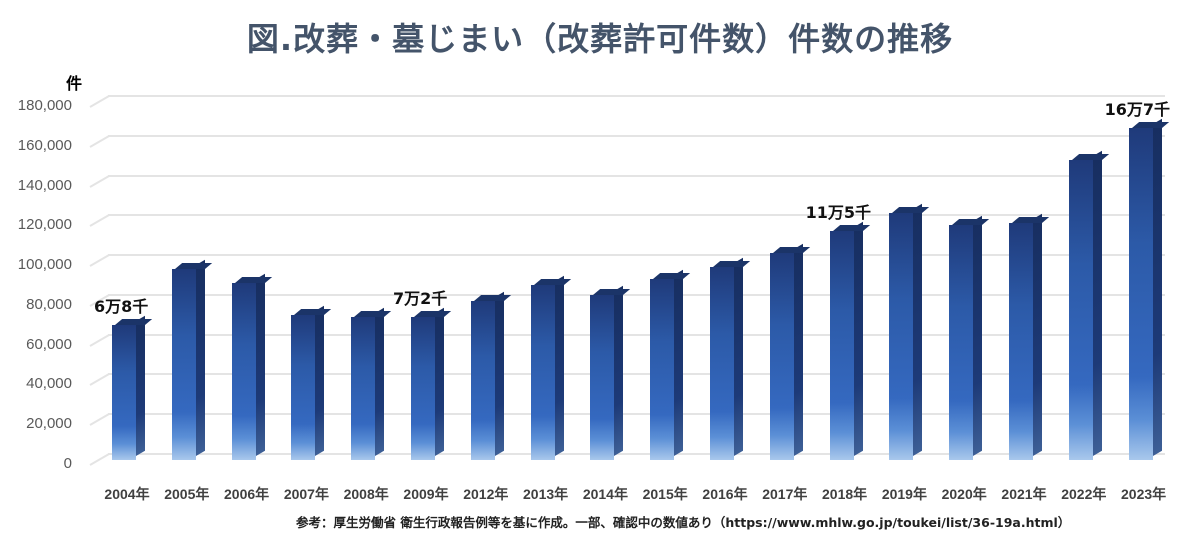 The height and width of the screenshot is (545, 1200). I want to click on x-tick-label: 2012年, so click(486, 494).